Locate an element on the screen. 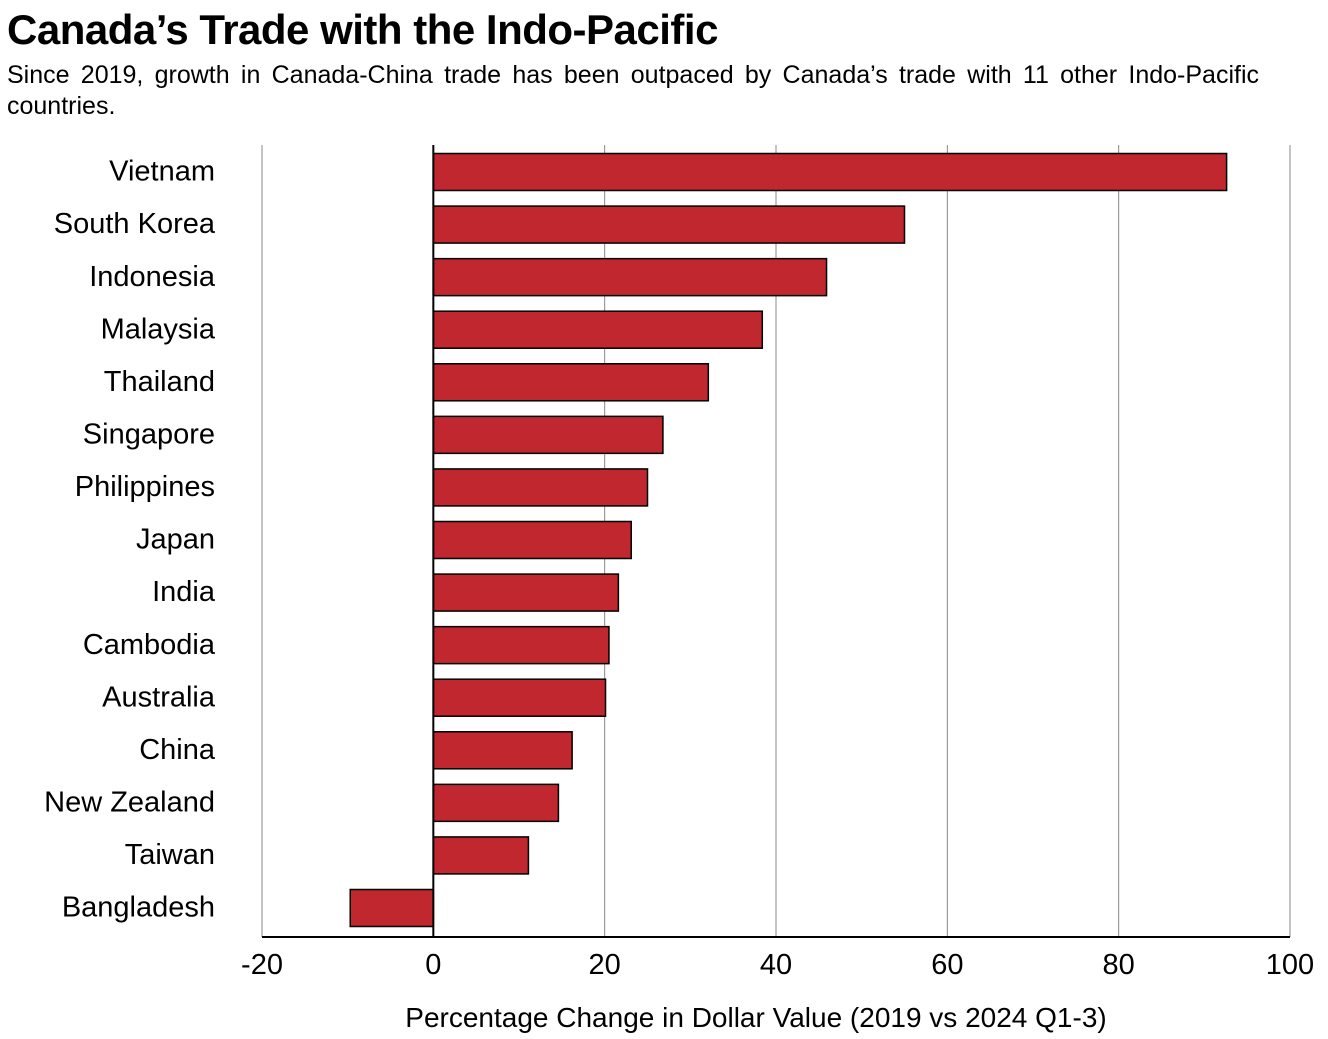  category-label: India is located at coordinates (184, 592).